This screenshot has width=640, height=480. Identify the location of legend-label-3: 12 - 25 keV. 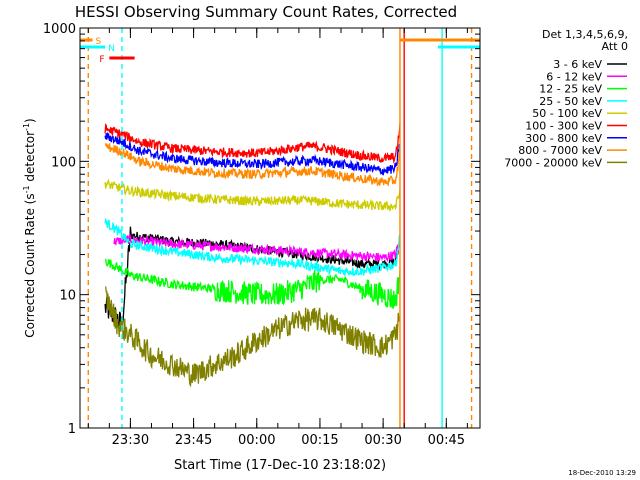
(570, 89).